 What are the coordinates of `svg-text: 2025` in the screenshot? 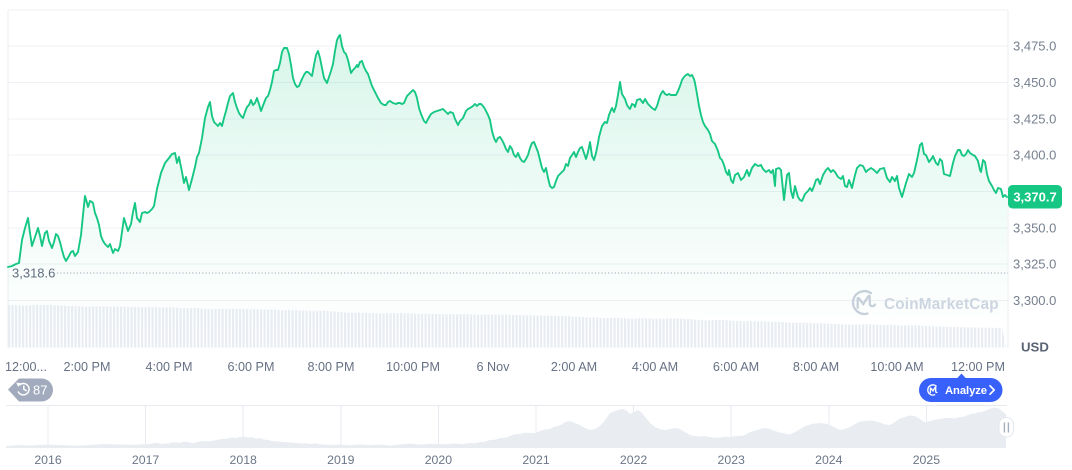 It's located at (927, 460).